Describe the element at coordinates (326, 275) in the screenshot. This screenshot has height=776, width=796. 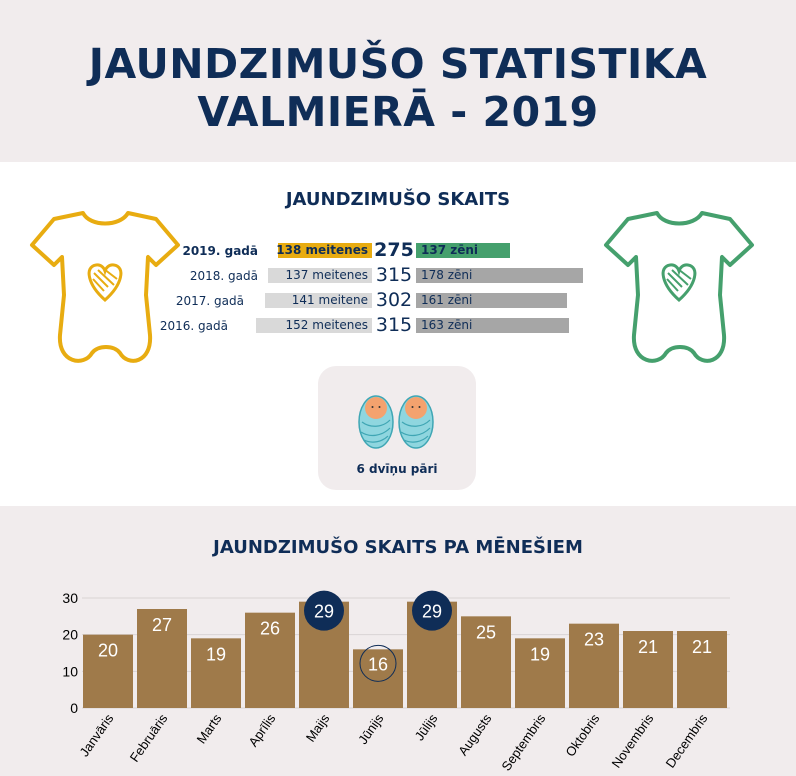
I see `girls-label: 137 meitenes` at that location.